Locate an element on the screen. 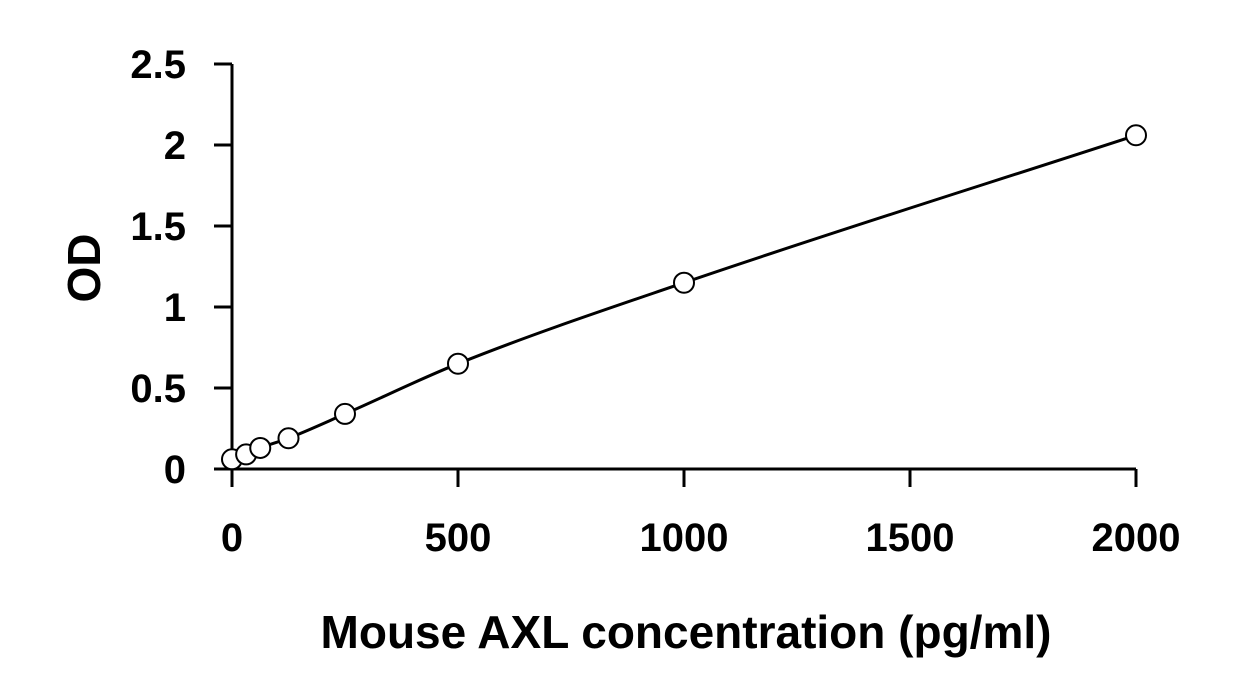  y-tick-label: 1 is located at coordinates (175, 308).